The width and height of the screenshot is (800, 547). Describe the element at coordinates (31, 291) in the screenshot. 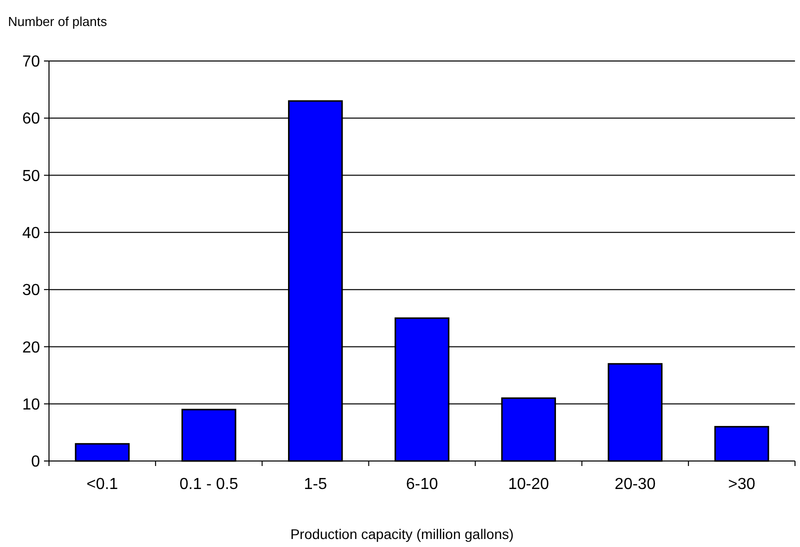

I see `y-tick-label: 30` at that location.